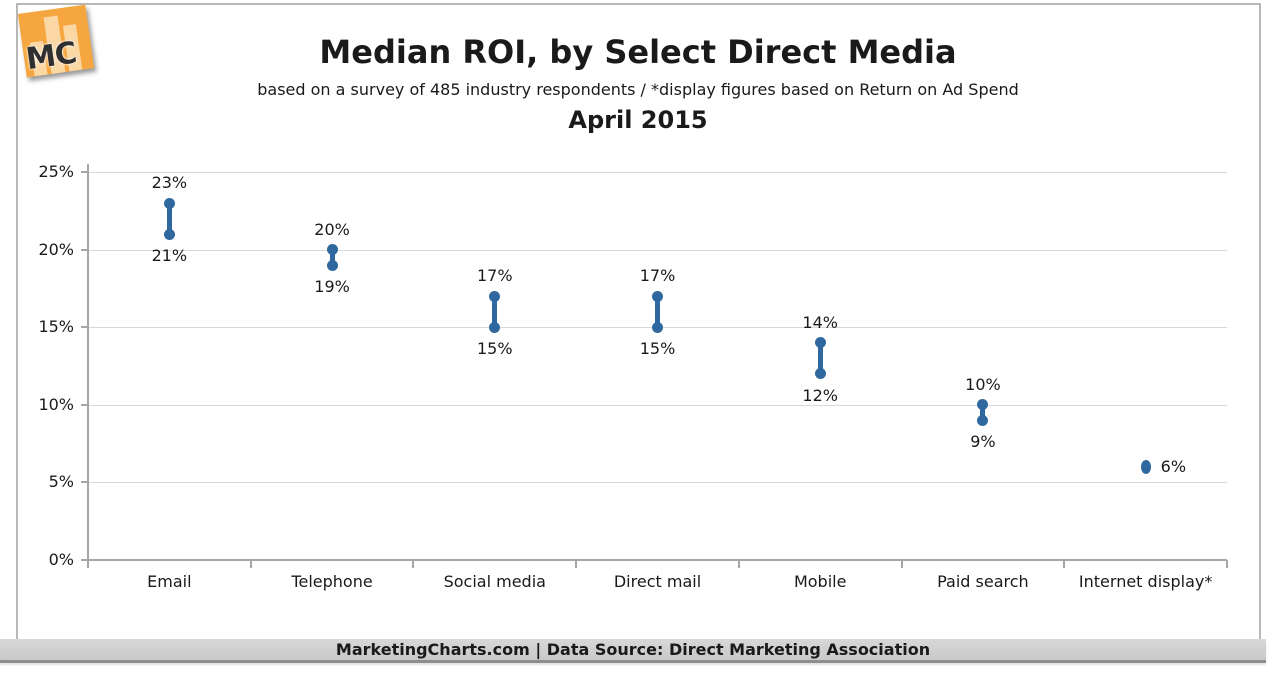  I want to click on category-label: Internet display*, so click(1145, 581).